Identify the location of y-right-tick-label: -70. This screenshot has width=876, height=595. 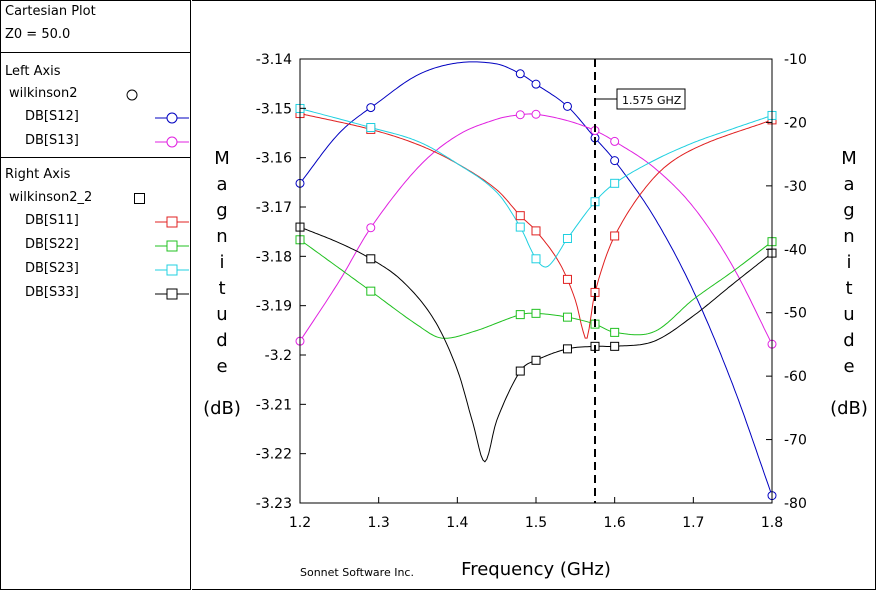
(795, 441).